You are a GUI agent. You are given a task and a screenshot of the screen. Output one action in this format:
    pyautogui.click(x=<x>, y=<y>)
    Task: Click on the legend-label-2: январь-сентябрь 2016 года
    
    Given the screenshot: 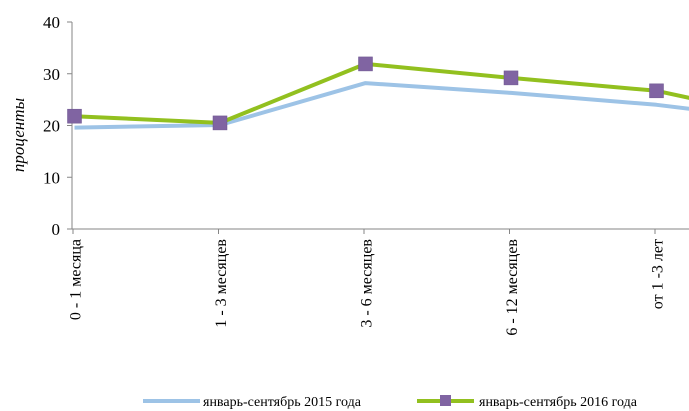 What is the action you would take?
    pyautogui.click(x=558, y=402)
    